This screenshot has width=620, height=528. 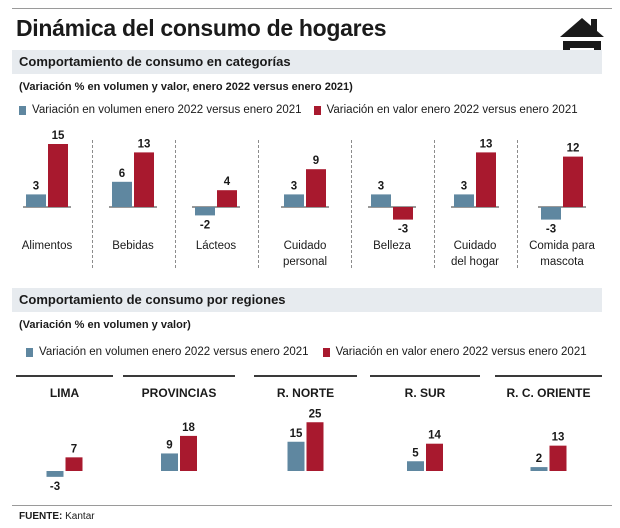 I want to click on source-label: FUENTE:, so click(x=41, y=516).